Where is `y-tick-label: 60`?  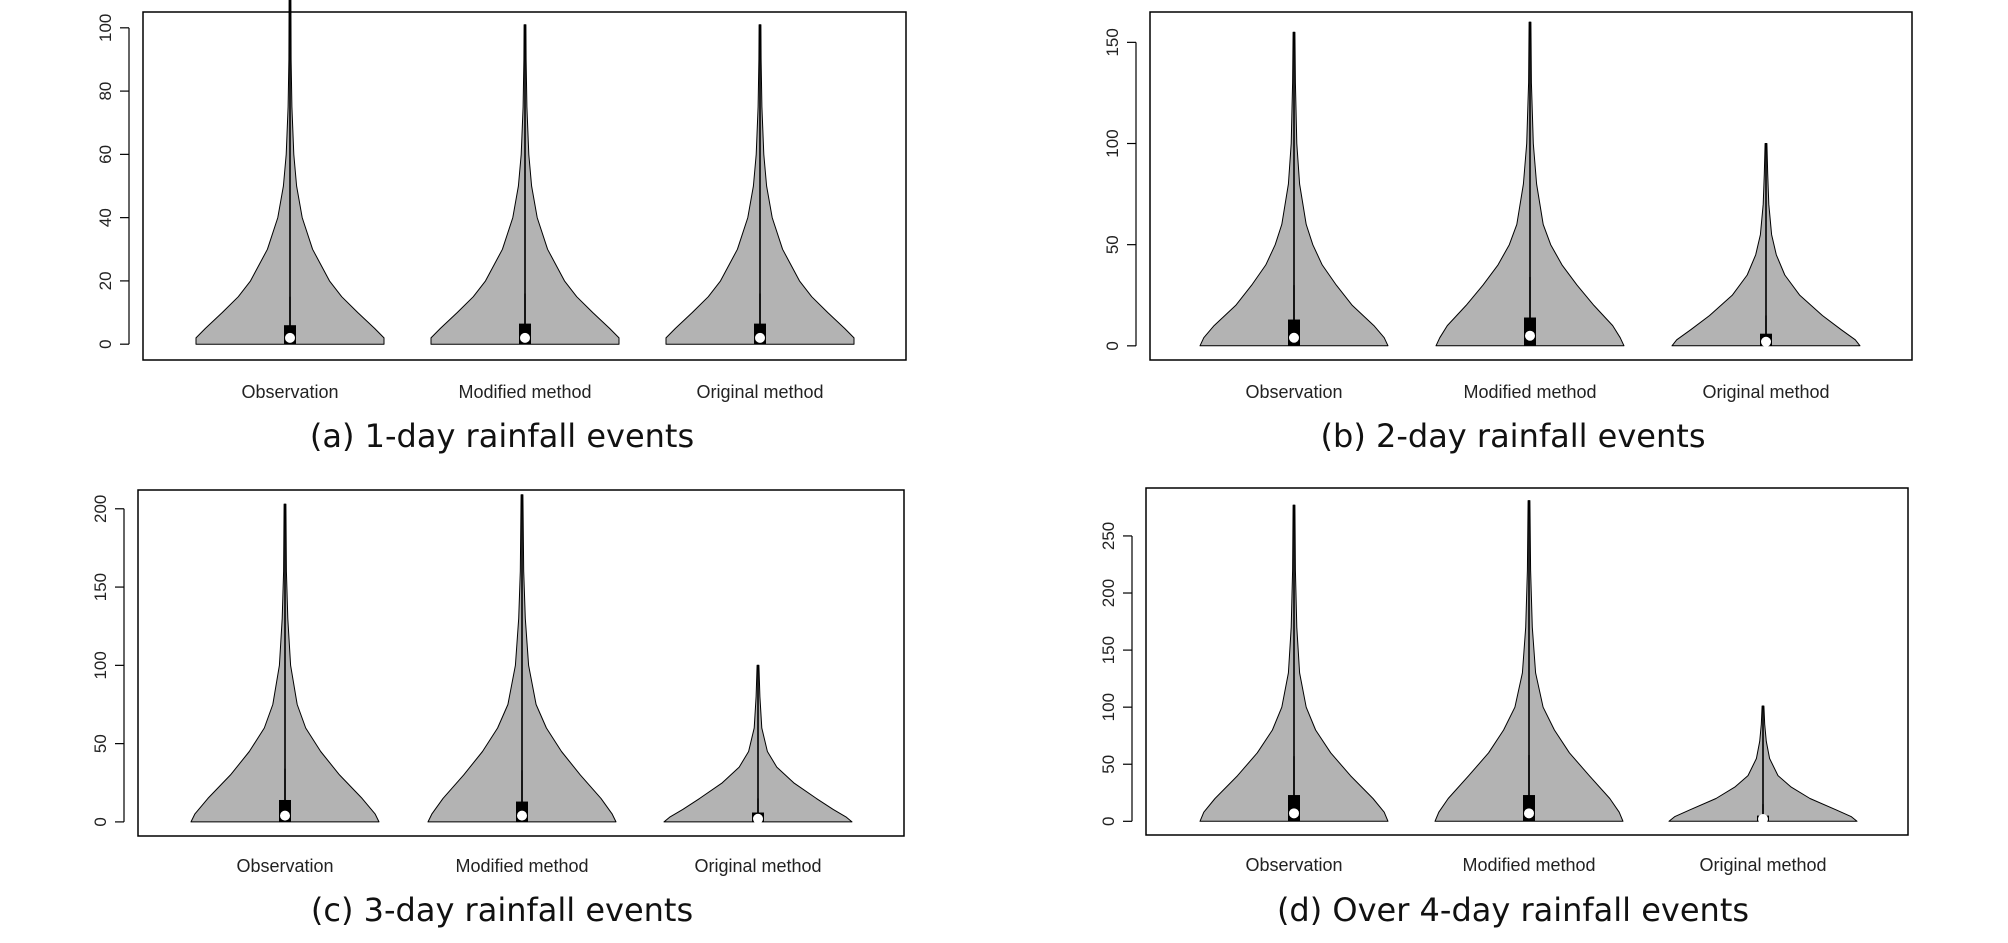
y-tick-label: 60 is located at coordinates (105, 154).